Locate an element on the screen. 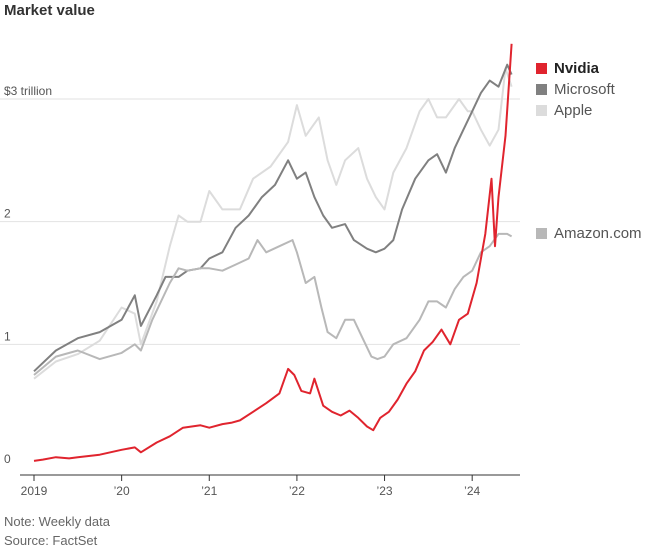  legend-swatch-microsoft is located at coordinates (541, 89).